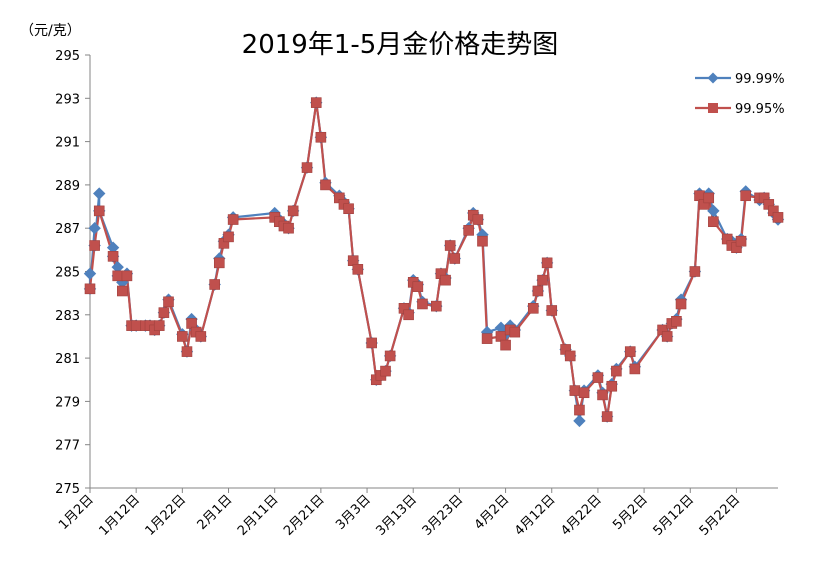 The width and height of the screenshot is (827, 567). Describe the element at coordinates (535, 515) in the screenshot. I see `x-tick-label: 4月12日` at that location.